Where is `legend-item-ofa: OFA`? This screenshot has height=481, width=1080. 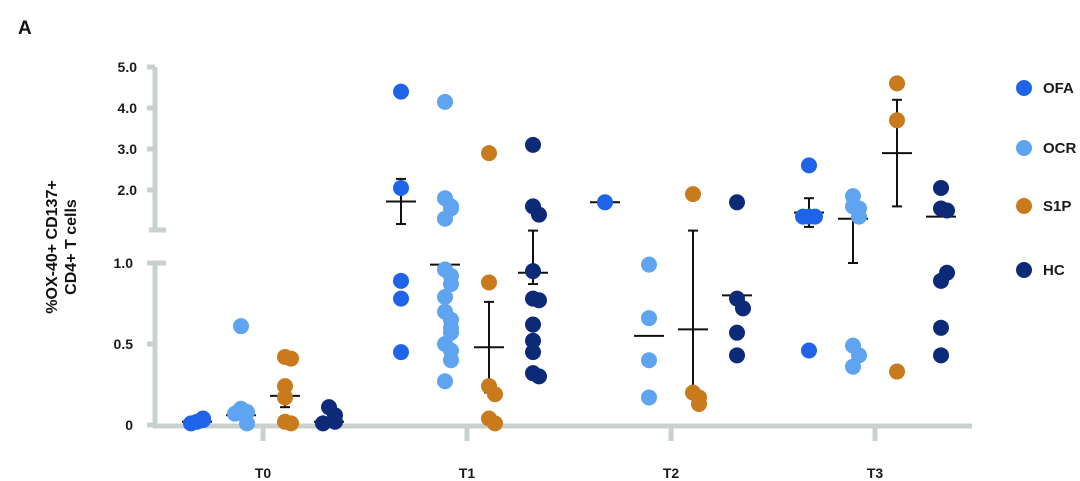 legend-item-ofa: OFA is located at coordinates (1045, 88).